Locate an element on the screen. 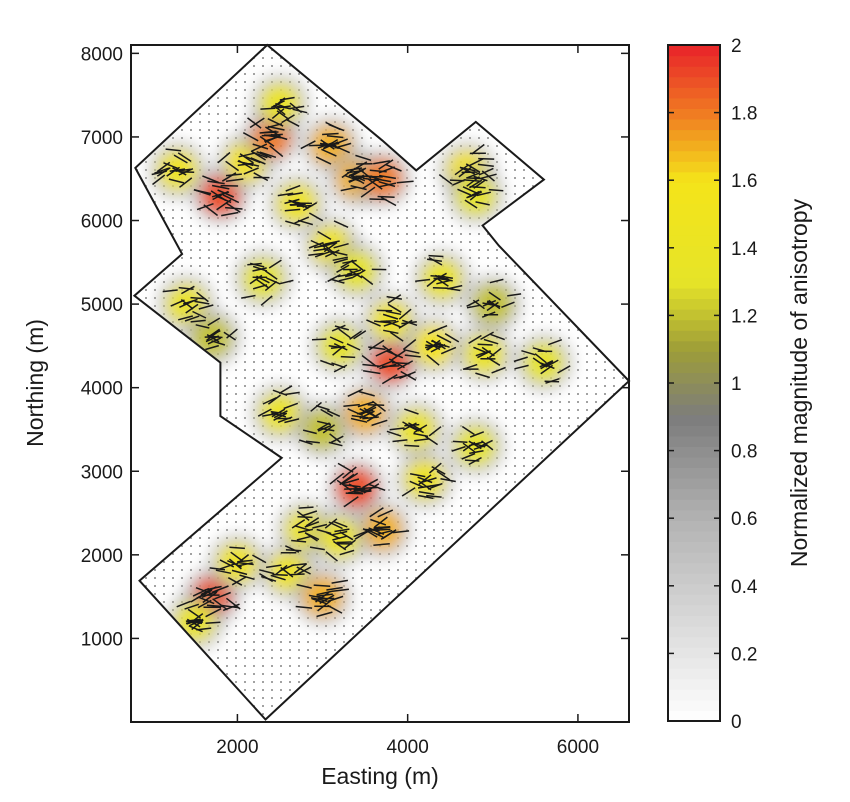 The image size is (850, 802). y-tick-label: 5000 is located at coordinates (102, 305).